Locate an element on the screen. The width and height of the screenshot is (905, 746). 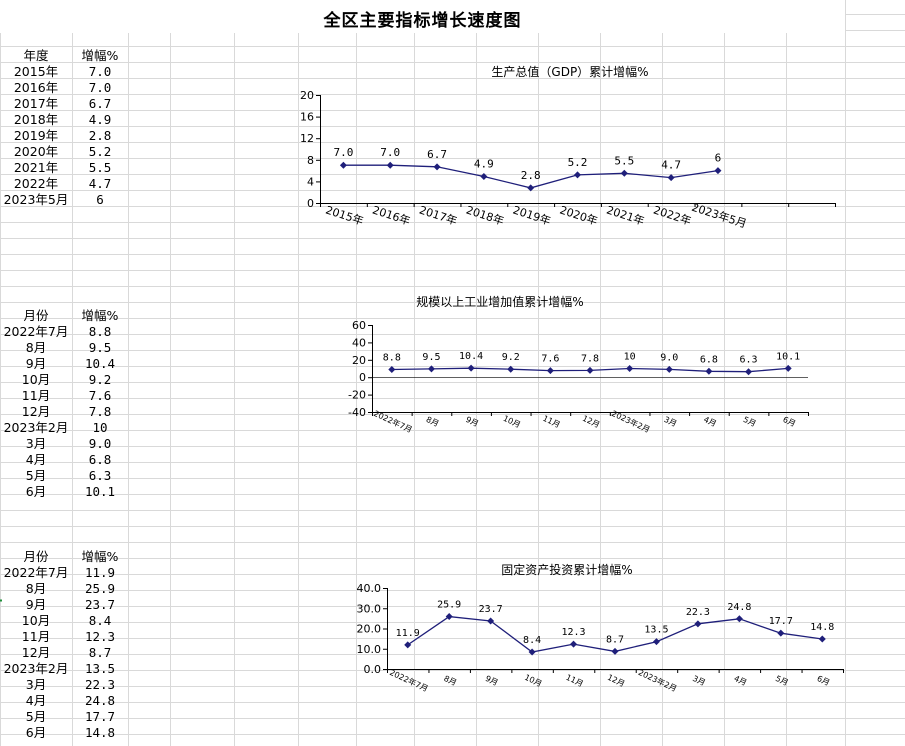
row-value: 6.7 is located at coordinates (100, 103).